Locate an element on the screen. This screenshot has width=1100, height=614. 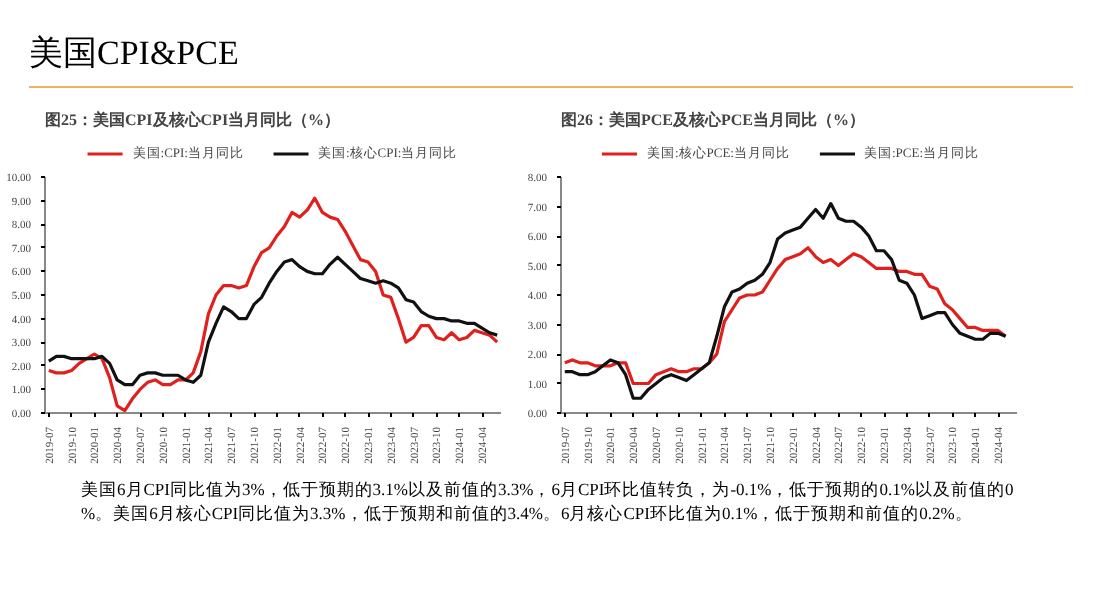
text: 美国CPI&PCE is located at coordinates (134, 53).